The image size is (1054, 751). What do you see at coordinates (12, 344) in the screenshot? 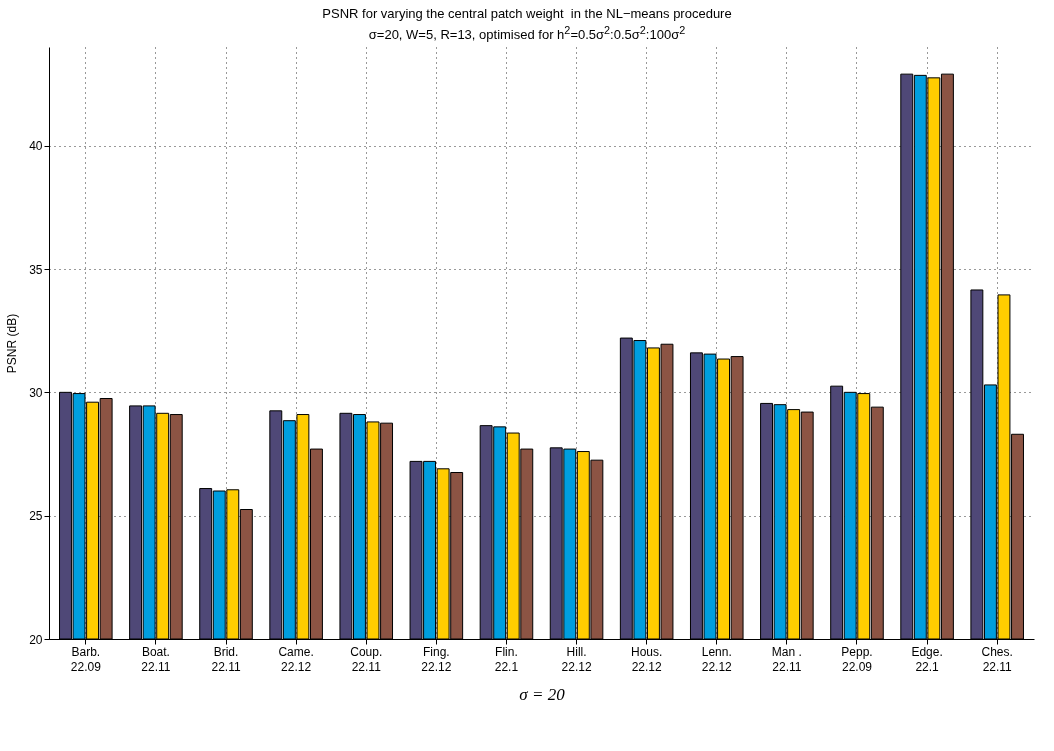
I see `y-axis-title: PSNR (dB)` at bounding box center [12, 344].